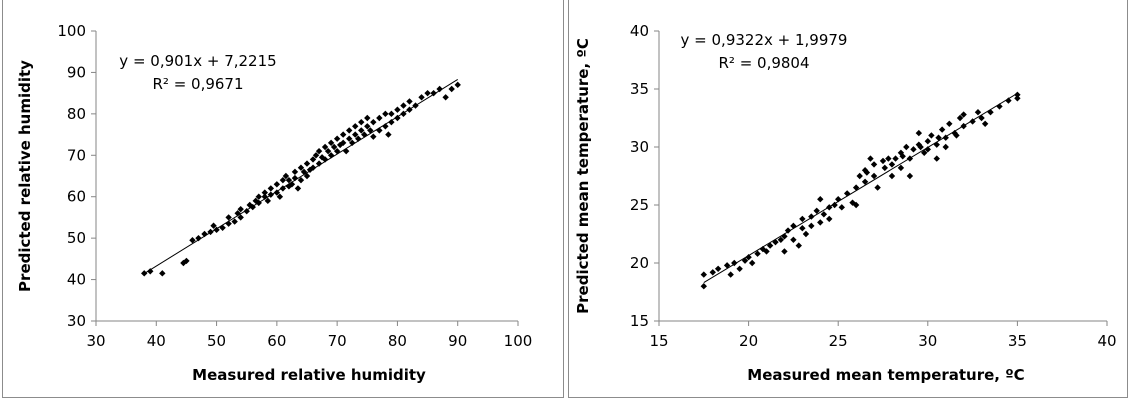  Describe the element at coordinates (337, 341) in the screenshot. I see `x-tick-label: 70` at that location.